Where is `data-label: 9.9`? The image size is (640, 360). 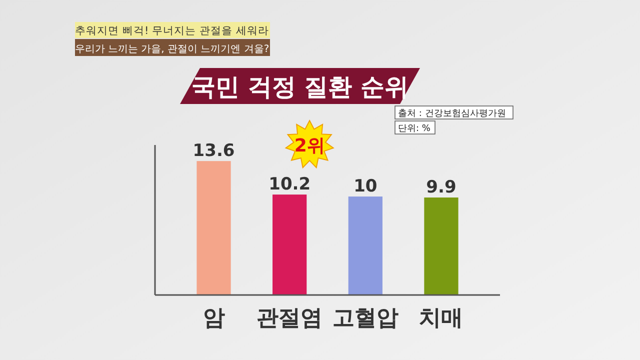 data-label: 9.9 is located at coordinates (441, 188).